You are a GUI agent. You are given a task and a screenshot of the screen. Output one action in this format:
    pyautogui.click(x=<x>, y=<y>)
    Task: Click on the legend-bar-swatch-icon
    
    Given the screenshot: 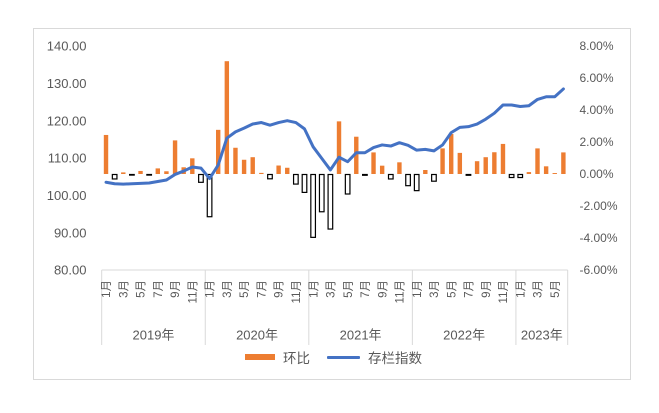 What is the action you would take?
    pyautogui.click(x=260, y=357)
    